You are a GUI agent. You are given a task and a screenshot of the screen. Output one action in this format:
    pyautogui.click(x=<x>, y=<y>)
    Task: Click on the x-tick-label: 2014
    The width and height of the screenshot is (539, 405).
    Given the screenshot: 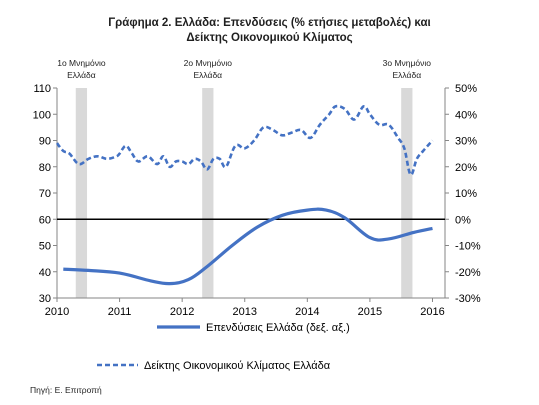 What is the action you would take?
    pyautogui.click(x=307, y=312)
    